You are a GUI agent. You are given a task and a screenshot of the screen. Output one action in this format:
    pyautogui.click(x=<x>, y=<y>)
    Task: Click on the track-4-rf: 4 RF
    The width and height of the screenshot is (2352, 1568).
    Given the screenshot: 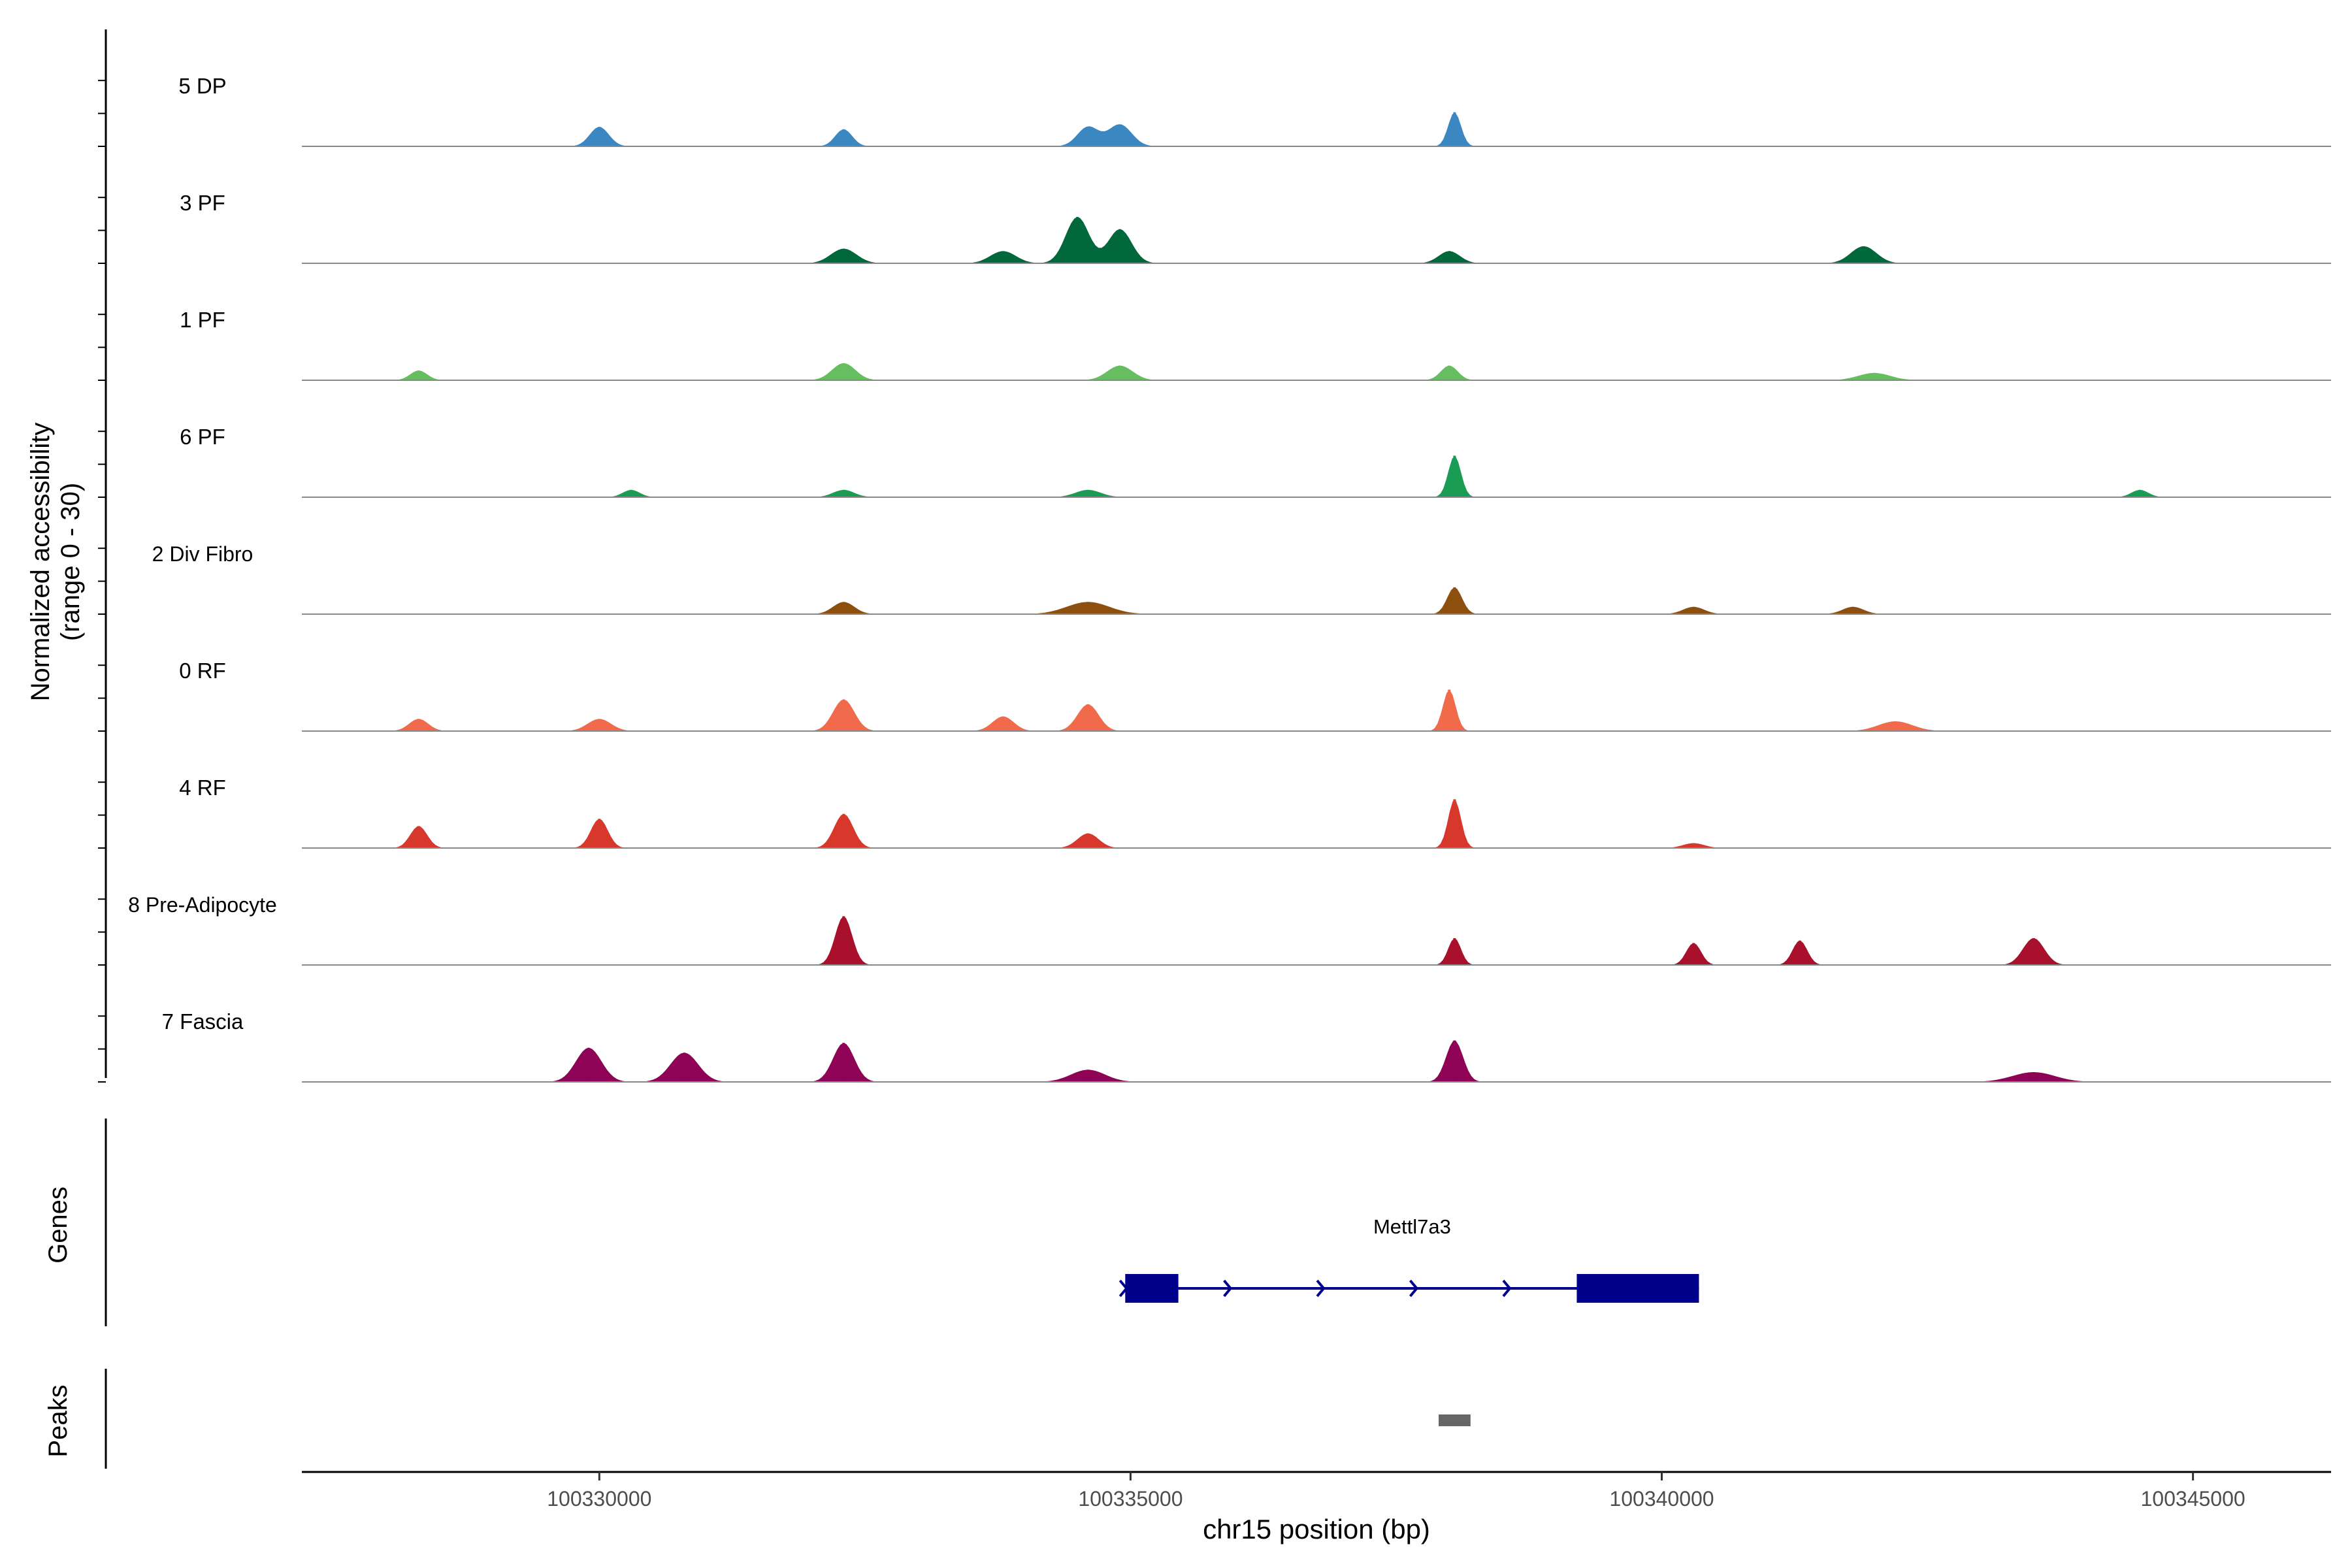 What is the action you would take?
    pyautogui.click(x=1255, y=812)
    